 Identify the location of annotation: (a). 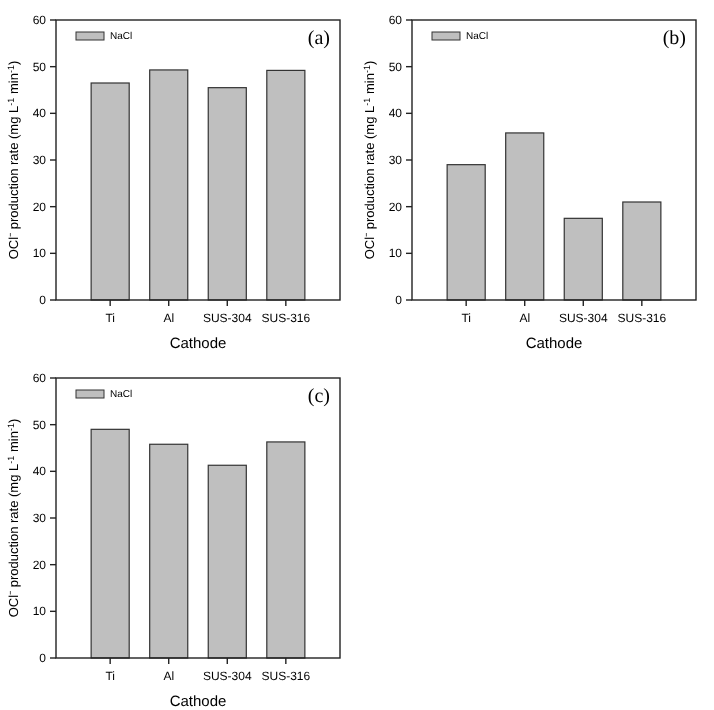
(318, 39).